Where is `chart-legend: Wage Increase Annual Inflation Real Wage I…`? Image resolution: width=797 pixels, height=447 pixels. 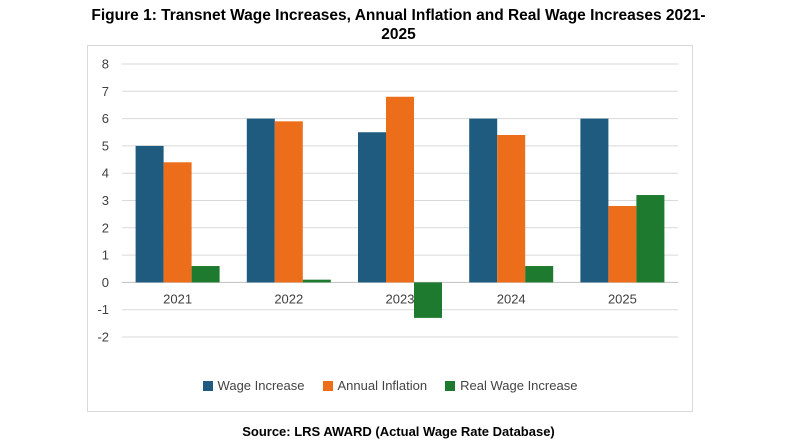 chart-legend: Wage Increase Annual Inflation Real Wage I… is located at coordinates (390, 385).